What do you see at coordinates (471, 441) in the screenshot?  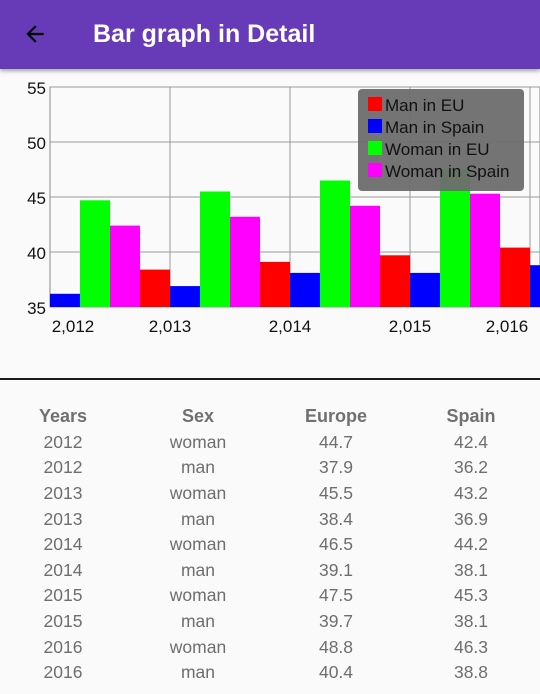 I see `spain-cell: 42.4` at bounding box center [471, 441].